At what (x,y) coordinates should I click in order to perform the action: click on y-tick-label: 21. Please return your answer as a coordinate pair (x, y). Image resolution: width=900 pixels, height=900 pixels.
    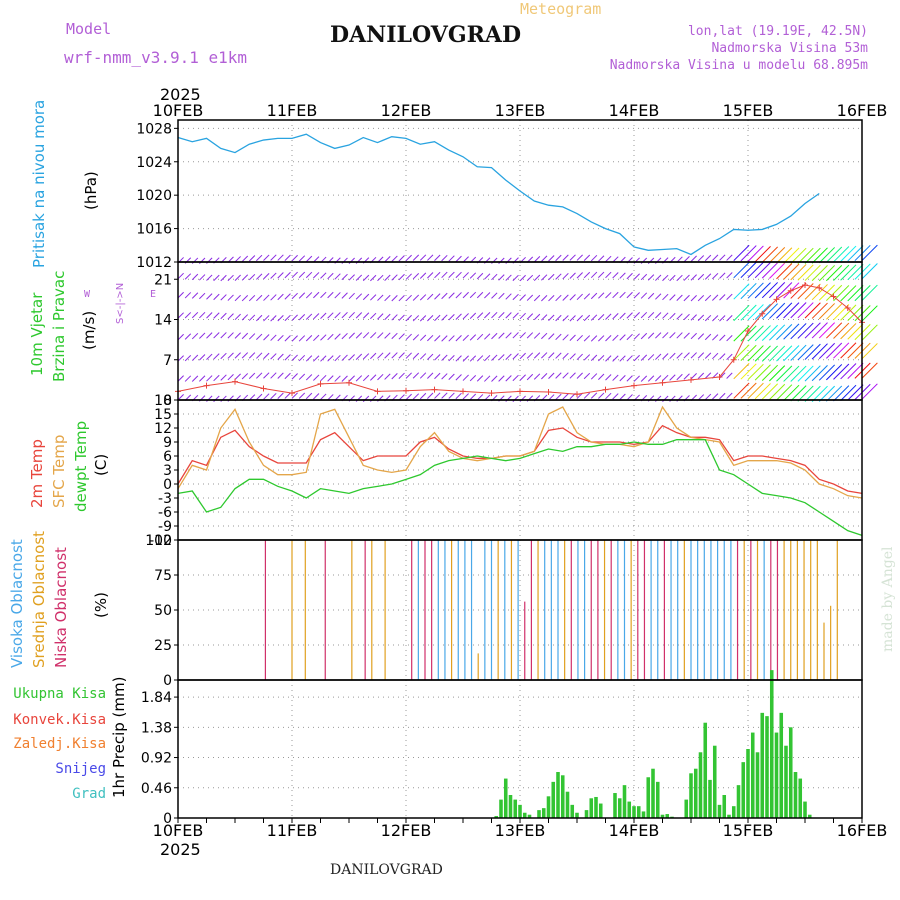
    Looking at the image, I should click on (163, 280).